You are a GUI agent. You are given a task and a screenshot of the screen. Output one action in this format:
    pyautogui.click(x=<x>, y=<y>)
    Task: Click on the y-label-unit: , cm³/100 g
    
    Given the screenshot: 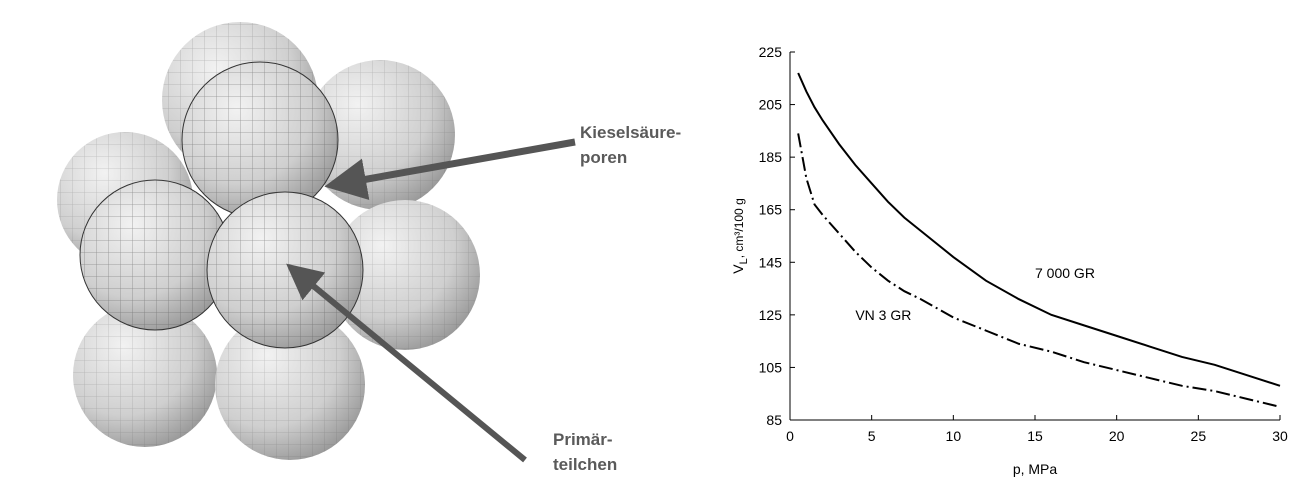 What is the action you would take?
    pyautogui.click(x=739, y=228)
    